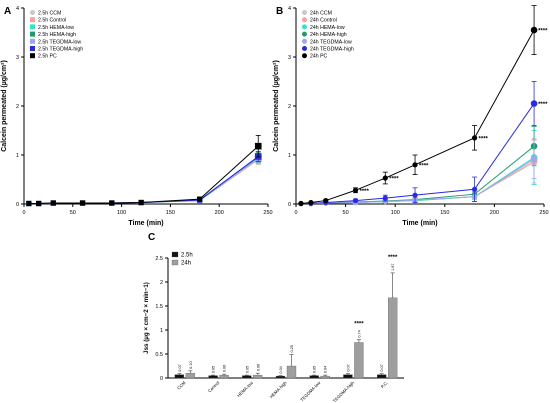  Describe the element at coordinates (321, 14) in the screenshot. I see `chart-b-legend-label: 24h CCM` at that location.